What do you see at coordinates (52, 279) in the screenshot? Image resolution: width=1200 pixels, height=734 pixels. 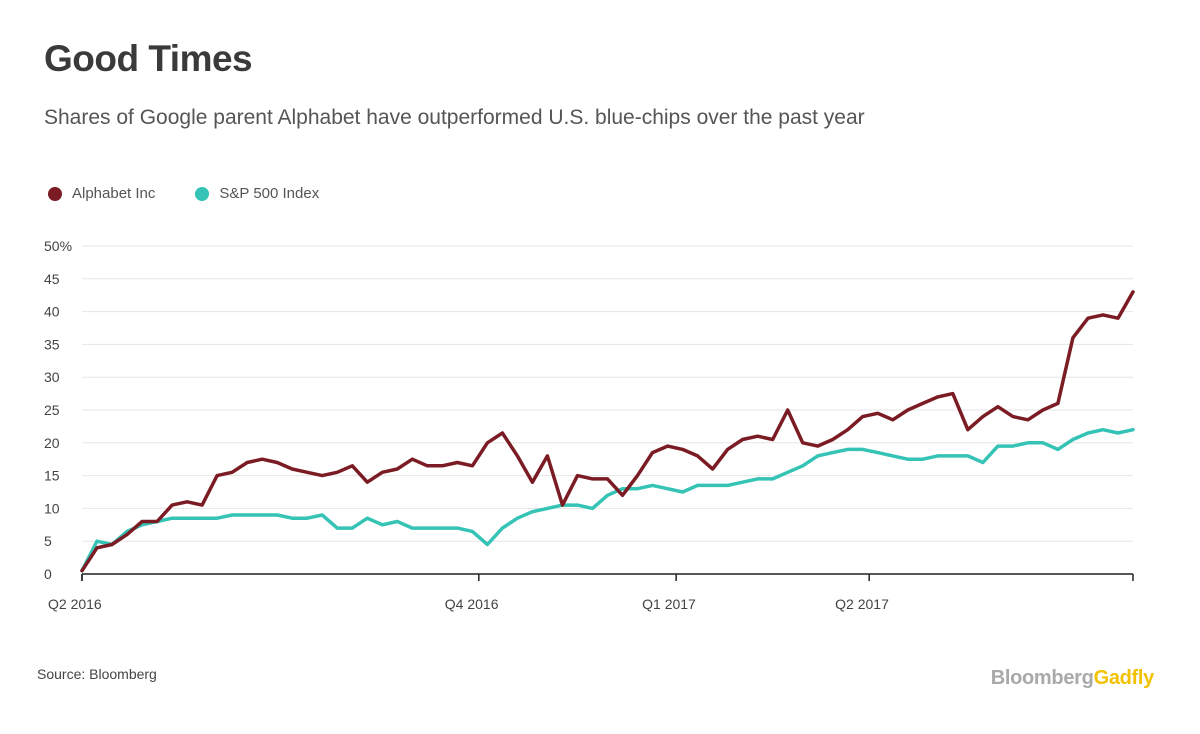 I see `y-tick-label: 45` at bounding box center [52, 279].